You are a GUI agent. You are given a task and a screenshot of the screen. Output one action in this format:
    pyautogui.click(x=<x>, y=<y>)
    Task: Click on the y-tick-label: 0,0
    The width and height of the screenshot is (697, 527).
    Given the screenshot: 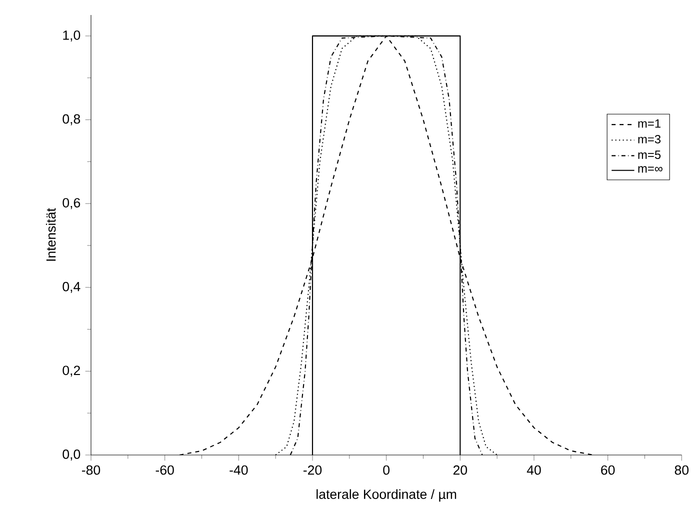 What is the action you would take?
    pyautogui.click(x=71, y=455)
    